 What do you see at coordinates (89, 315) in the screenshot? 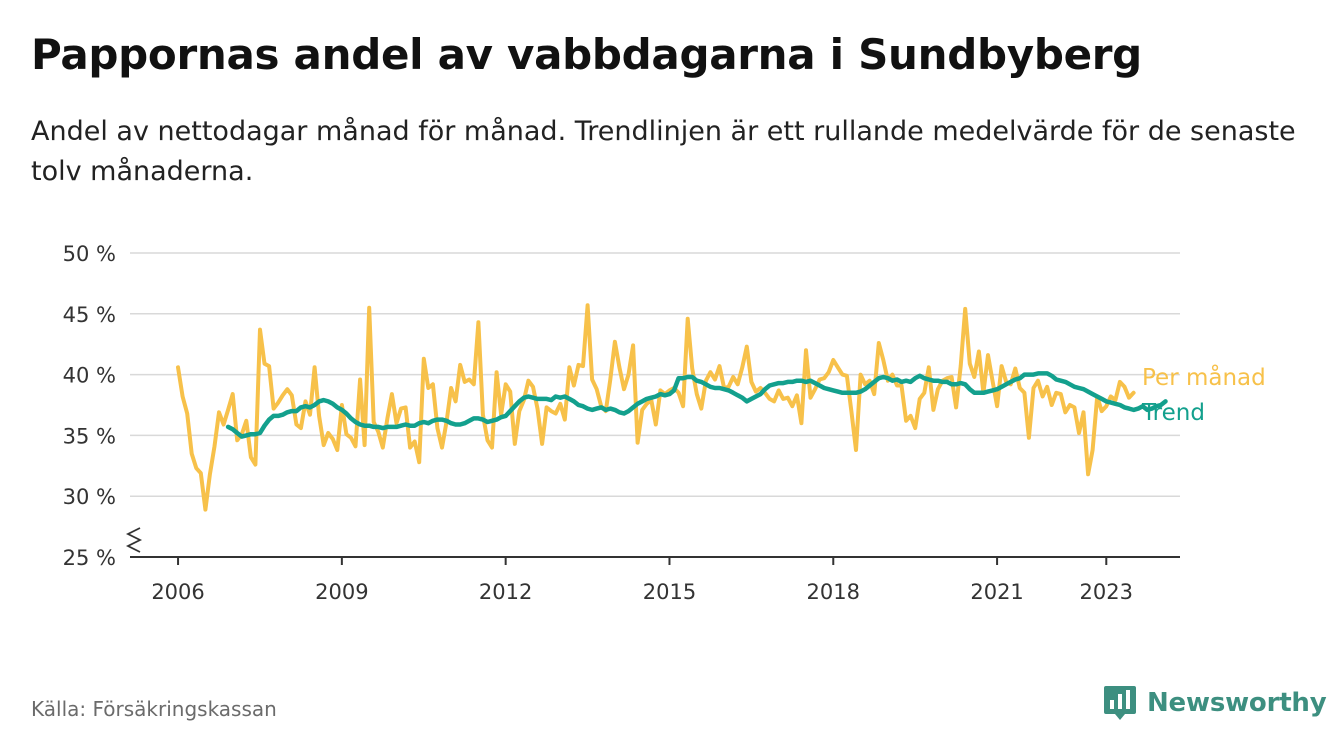
I see `y-tick-label: 45 %` at bounding box center [89, 315].